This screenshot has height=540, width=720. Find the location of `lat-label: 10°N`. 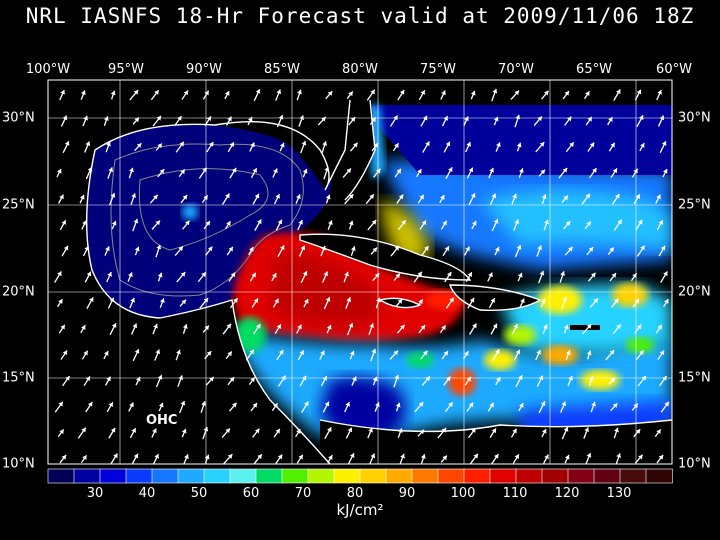

lat-label: 10°N is located at coordinates (18, 464).